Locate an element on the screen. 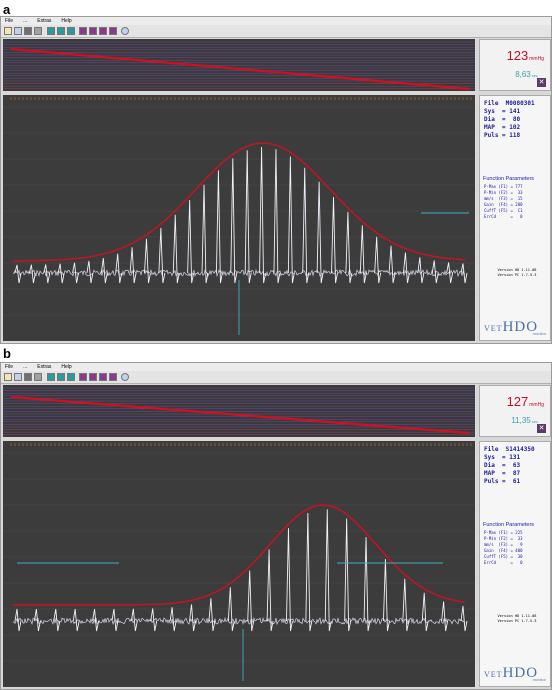  vet-hdo-logo: VETHDO monitor is located at coordinates (516, 326).